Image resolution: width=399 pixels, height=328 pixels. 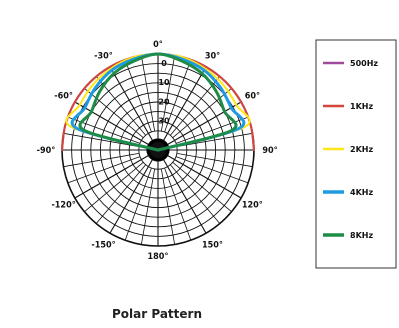 What do you see at coordinates (164, 92) in the screenshot?
I see `ring-labels: 0 10 20 30` at bounding box center [164, 92].